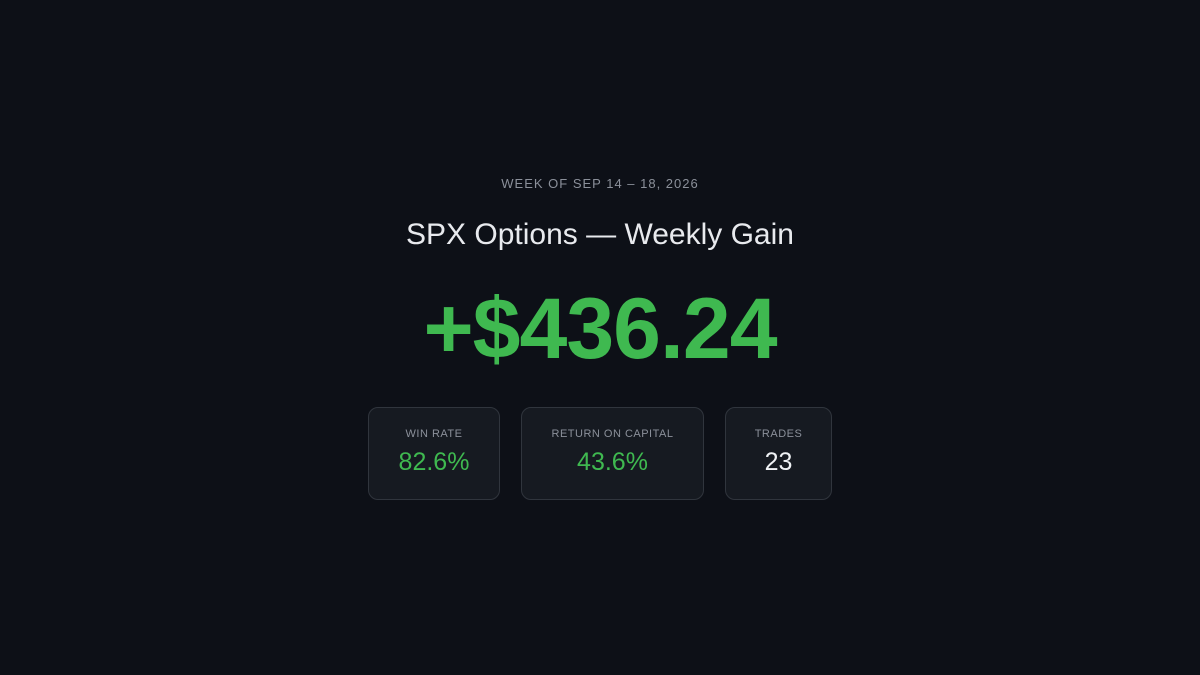 This screenshot has height=675, width=1200. I want to click on stat-card: TRADES 23, so click(778, 453).